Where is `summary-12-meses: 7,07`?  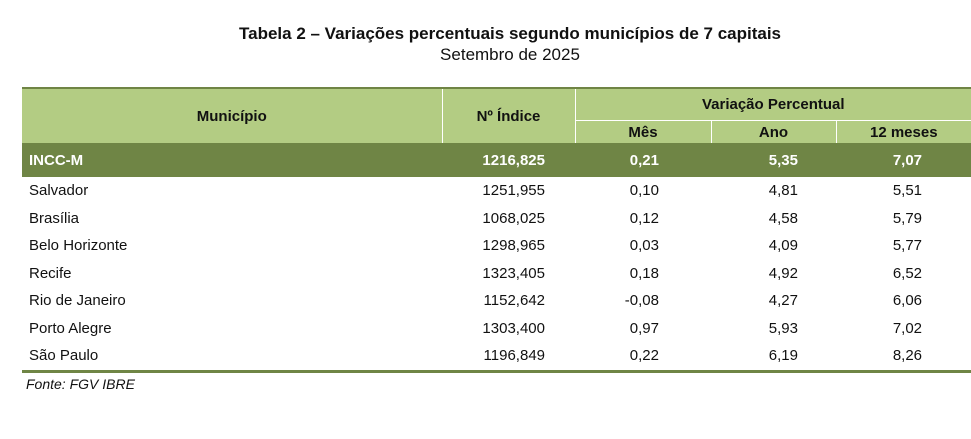
summary-12-meses: 7,07 is located at coordinates (903, 160).